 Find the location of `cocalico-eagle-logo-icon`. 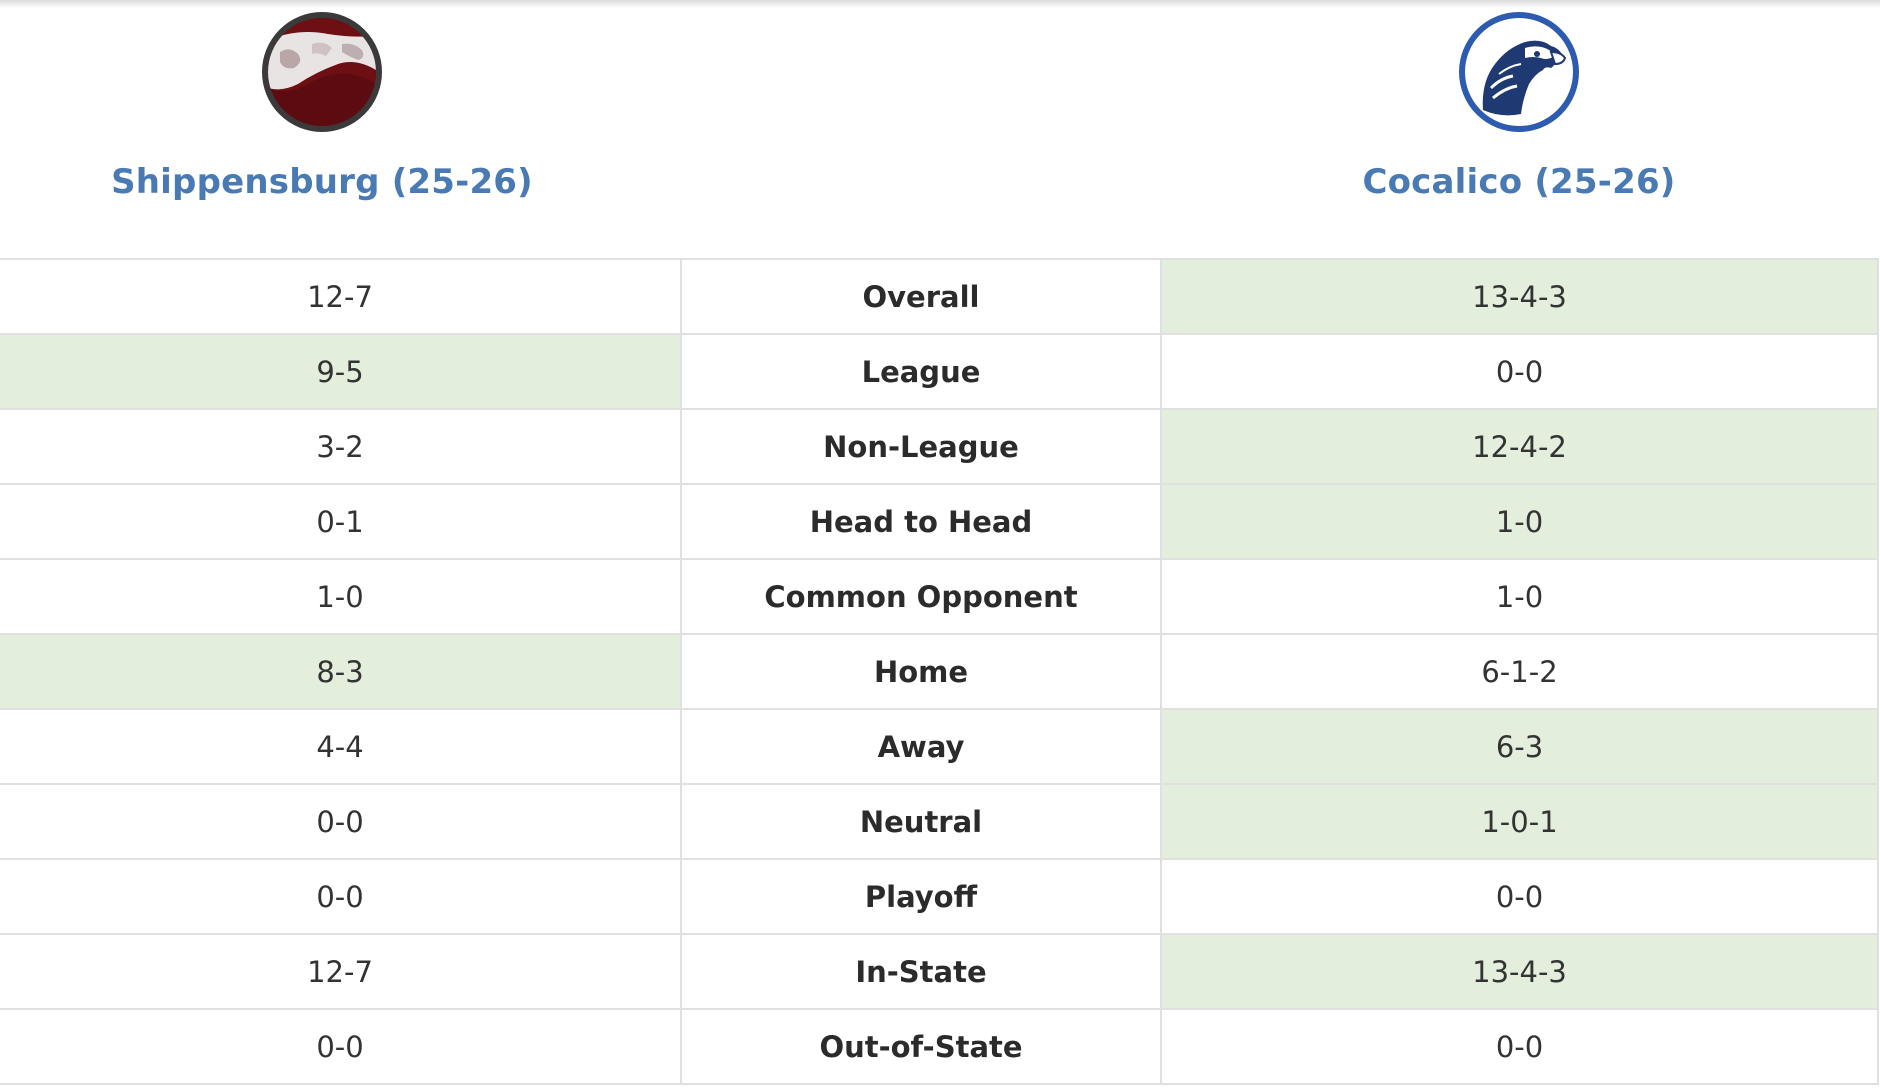

cocalico-eagle-logo-icon is located at coordinates (1519, 72).